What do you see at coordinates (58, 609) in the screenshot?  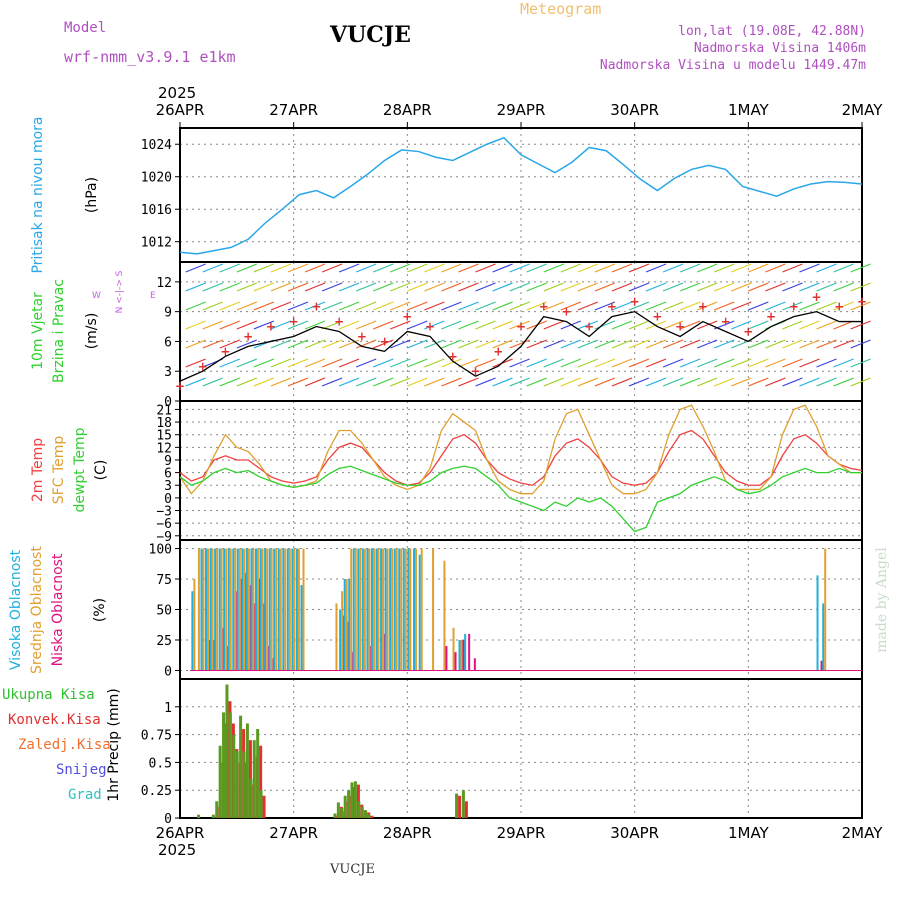 I see `cloud-ylabel-low: Niska Oblacnost` at bounding box center [58, 609].